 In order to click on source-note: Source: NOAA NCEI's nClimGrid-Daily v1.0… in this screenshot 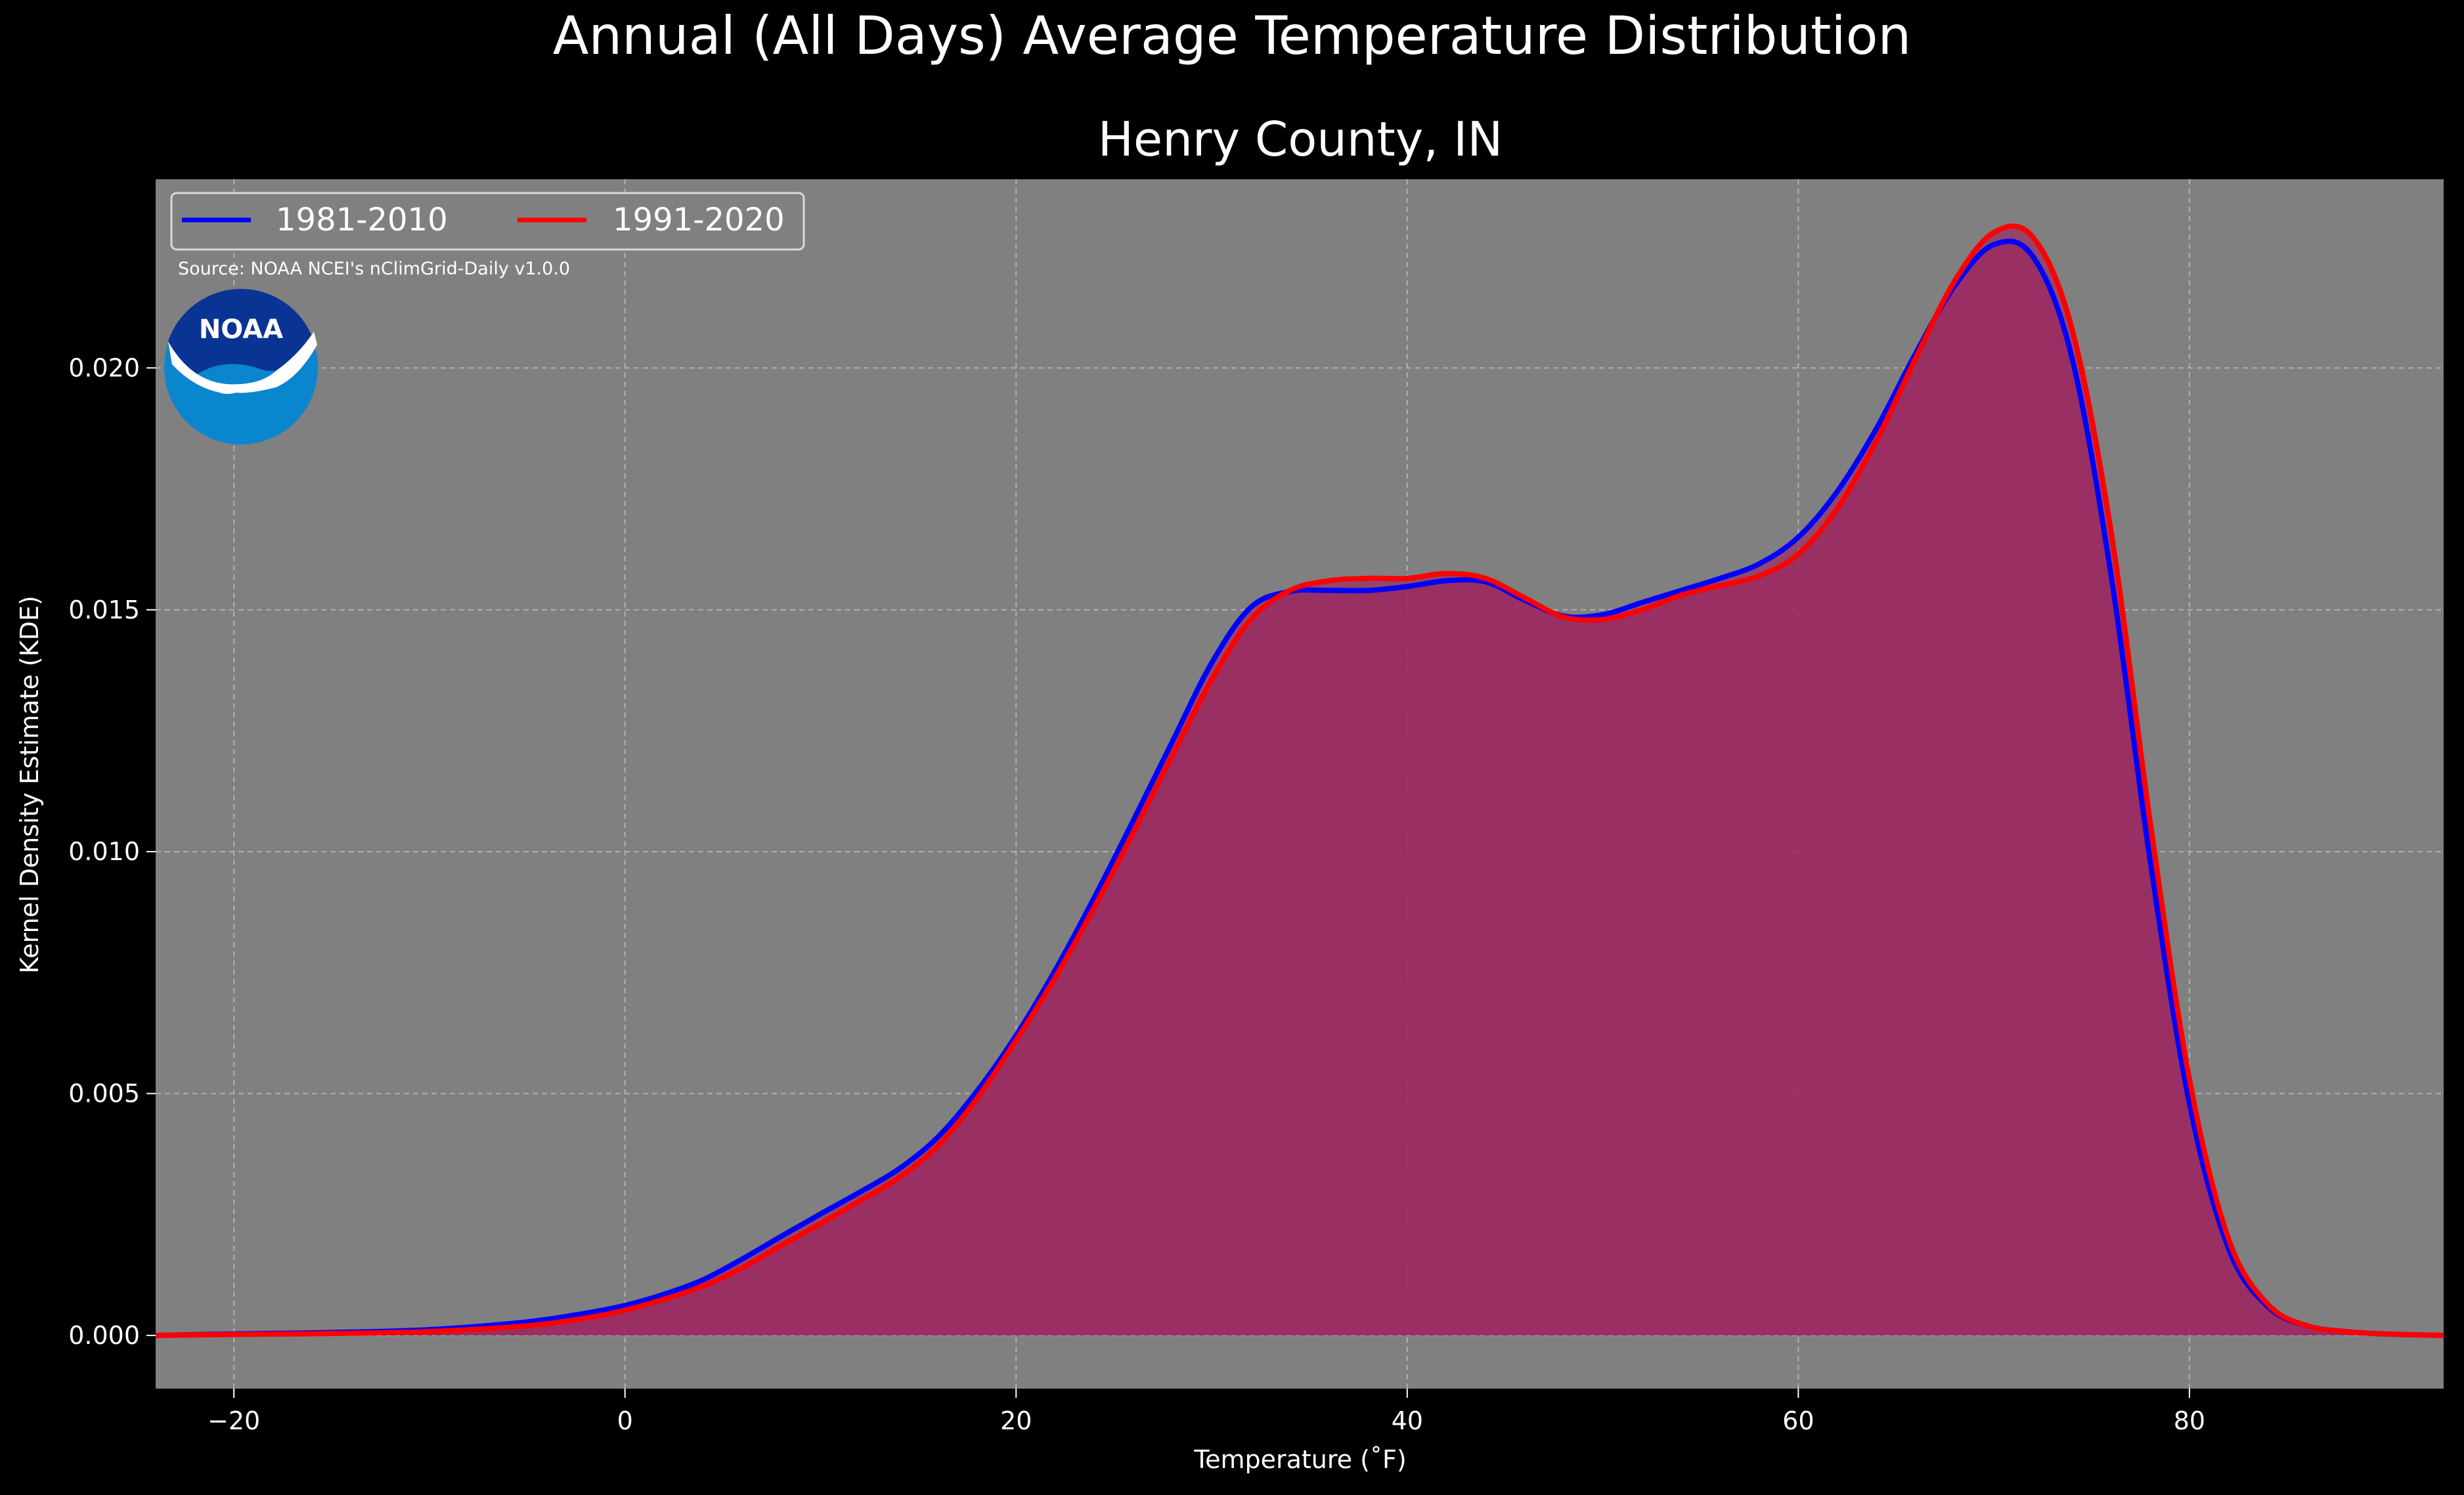, I will do `click(374, 269)`.